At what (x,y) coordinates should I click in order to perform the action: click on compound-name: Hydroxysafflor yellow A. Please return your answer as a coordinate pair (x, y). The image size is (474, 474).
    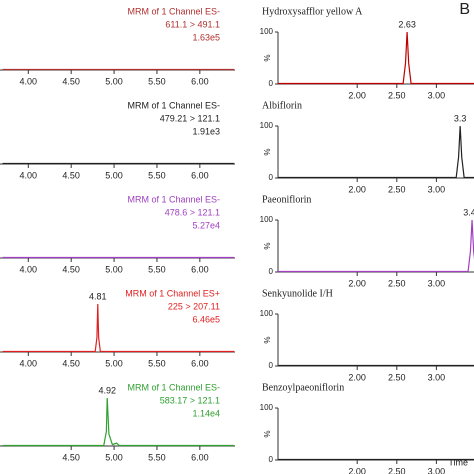
    Looking at the image, I should click on (312, 11).